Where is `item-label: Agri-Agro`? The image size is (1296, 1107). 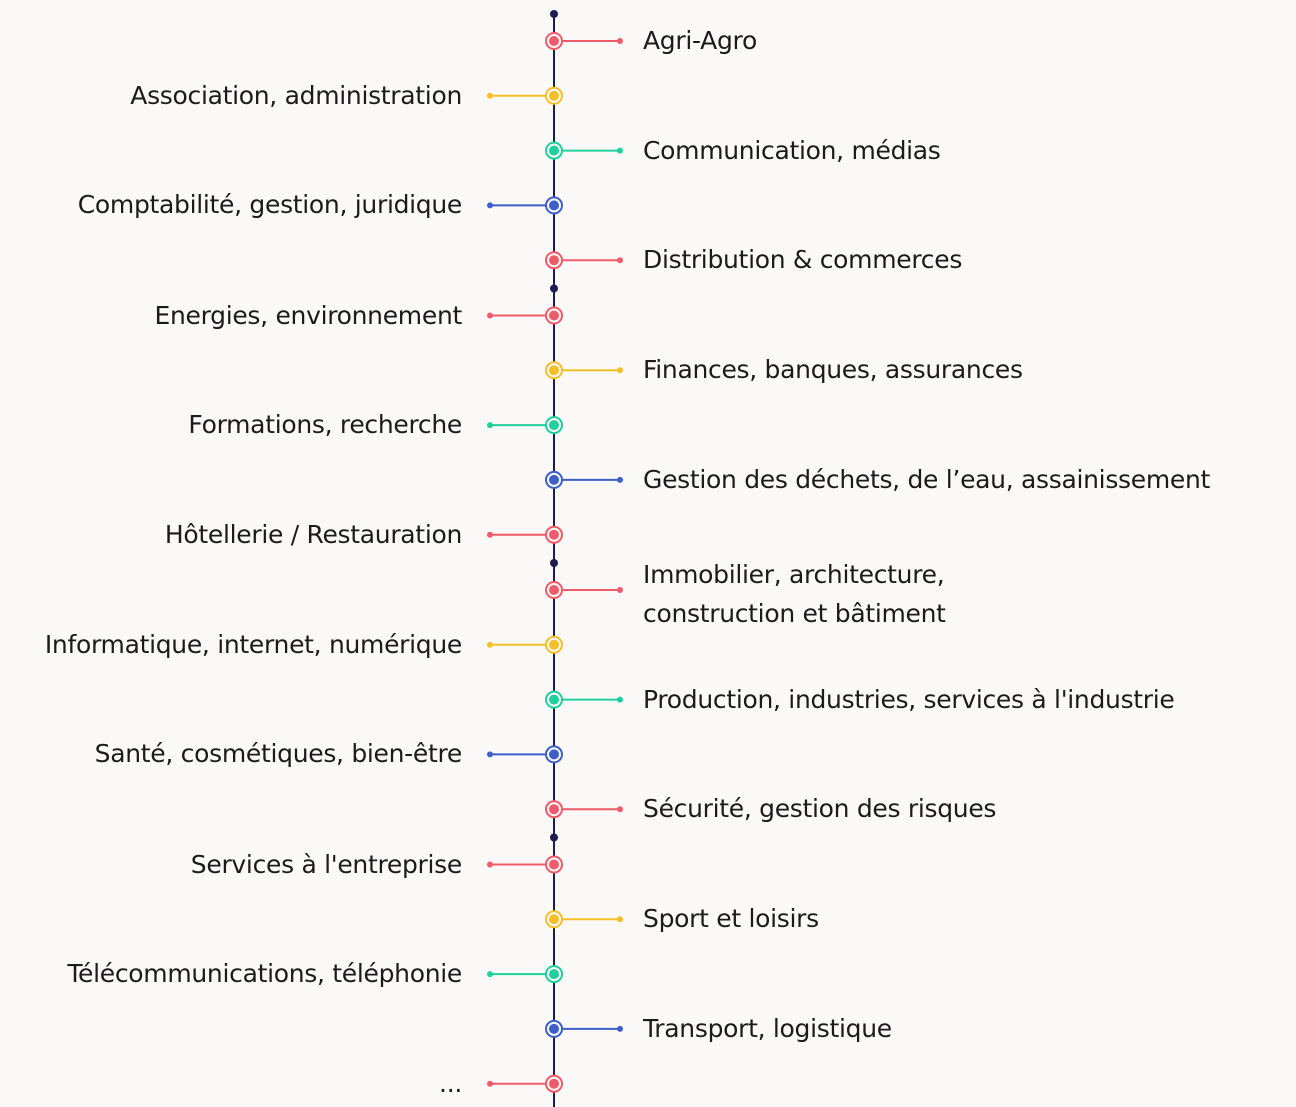 item-label: Agri-Agro is located at coordinates (700, 40).